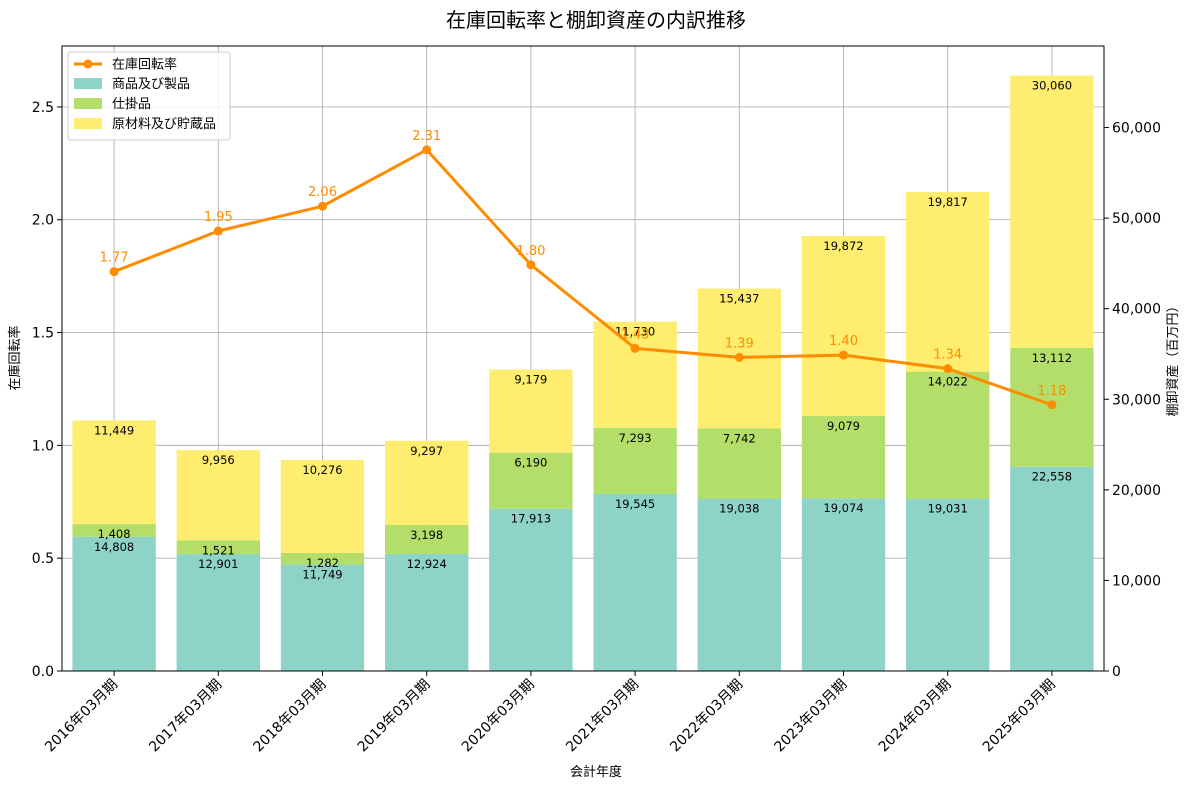 The width and height of the screenshot is (1189, 789). What do you see at coordinates (1136, 219) in the screenshot?
I see `right-y-tick-label: 50,000` at bounding box center [1136, 219].